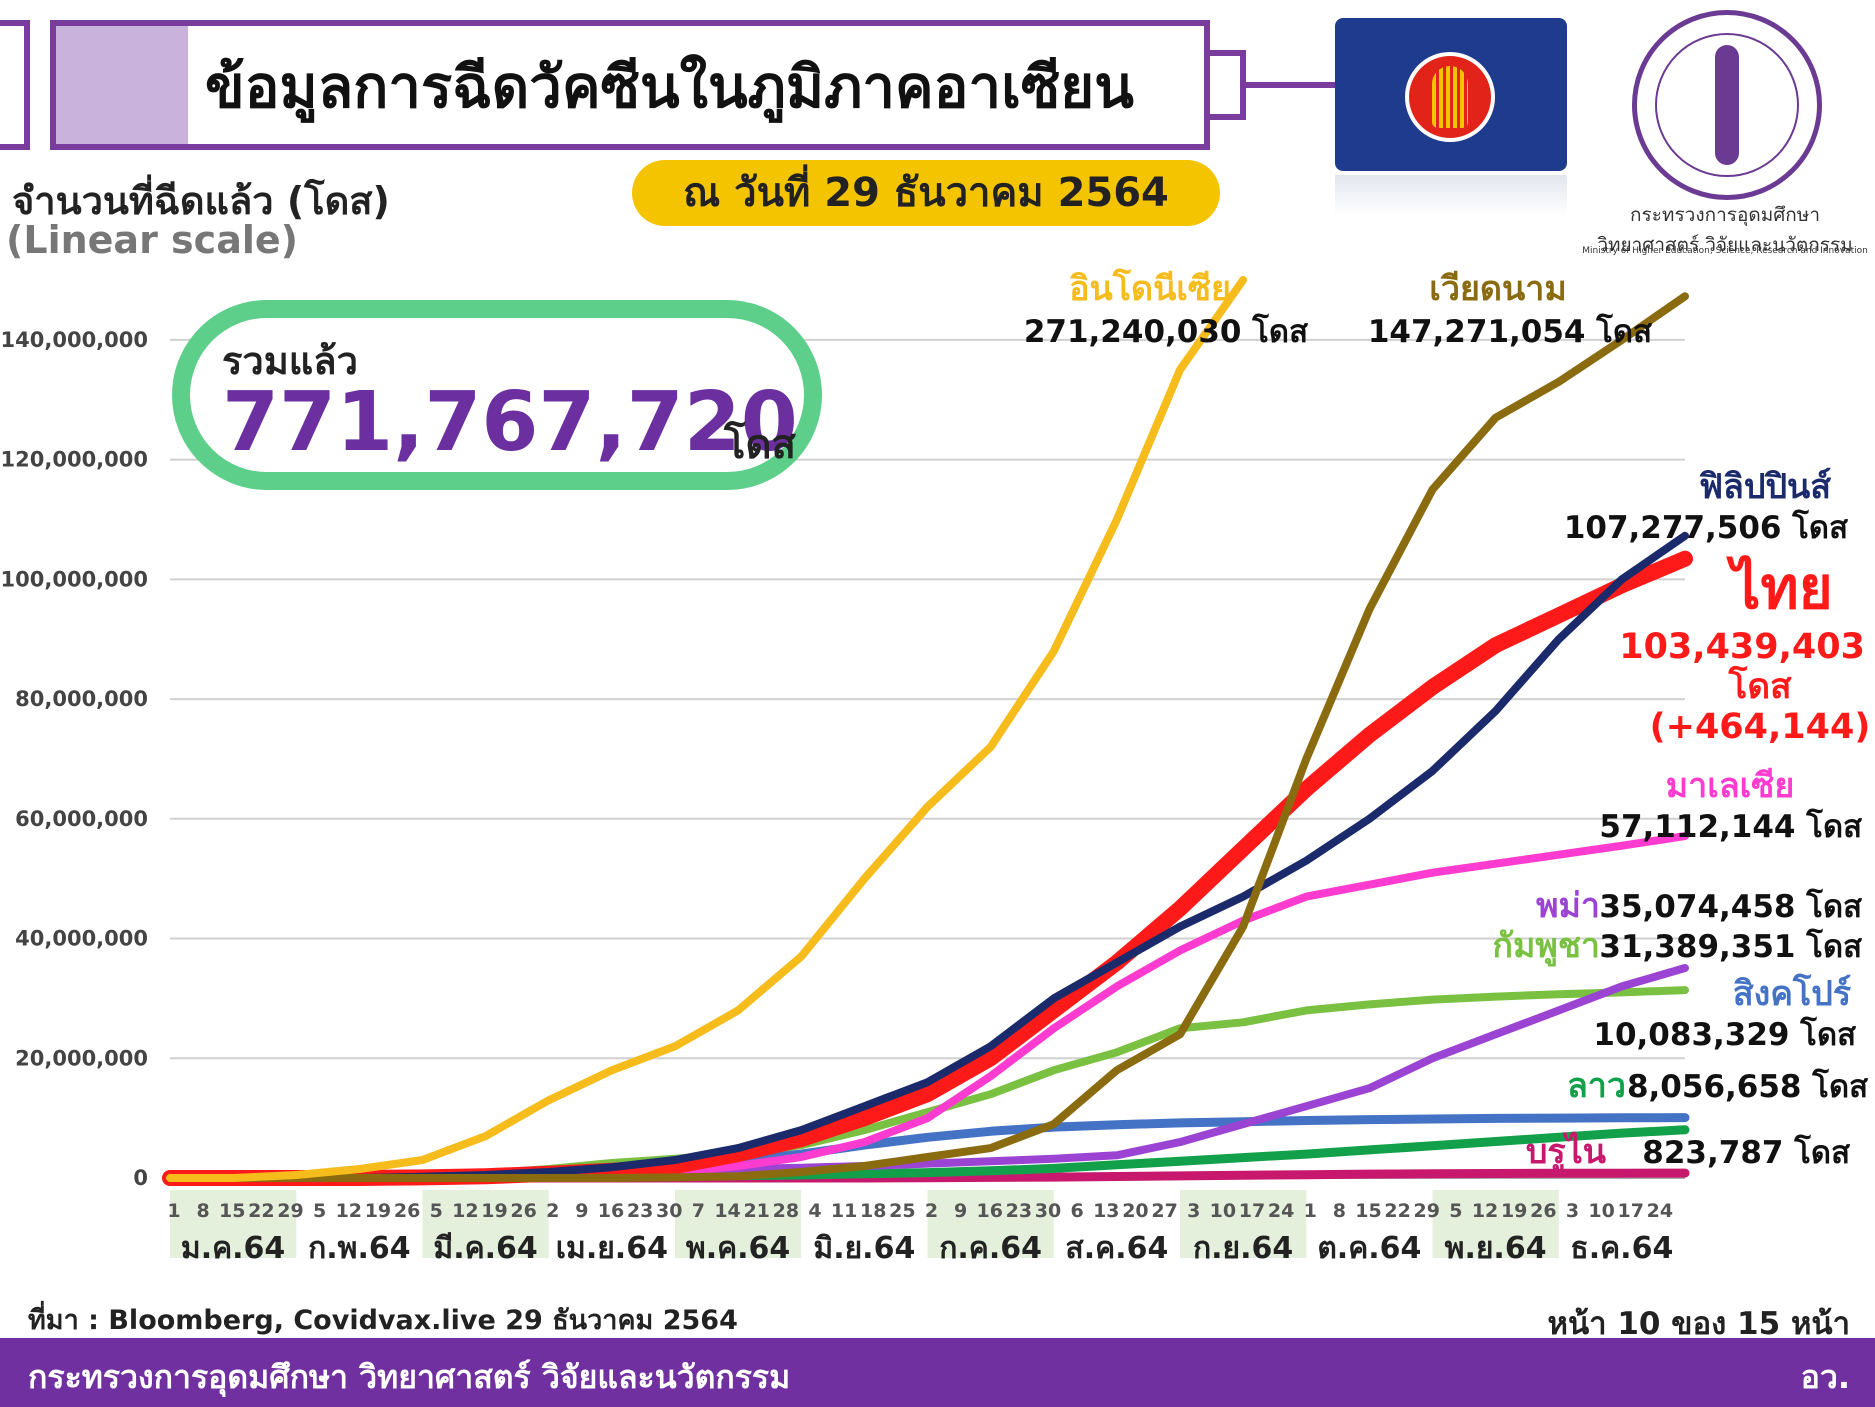  Describe the element at coordinates (727, 1211) in the screenshot. I see `x-tick-label: 14` at that location.